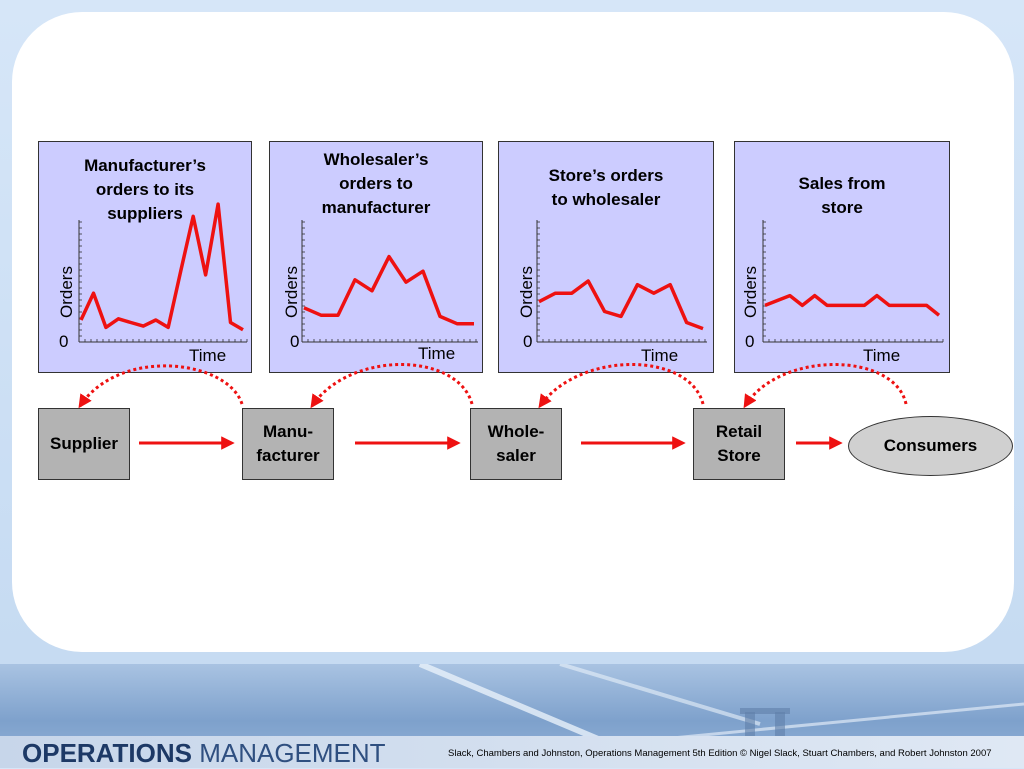 Image resolution: width=1024 pixels, height=769 pixels. I want to click on retail-store-box: Retail Store, so click(739, 444).